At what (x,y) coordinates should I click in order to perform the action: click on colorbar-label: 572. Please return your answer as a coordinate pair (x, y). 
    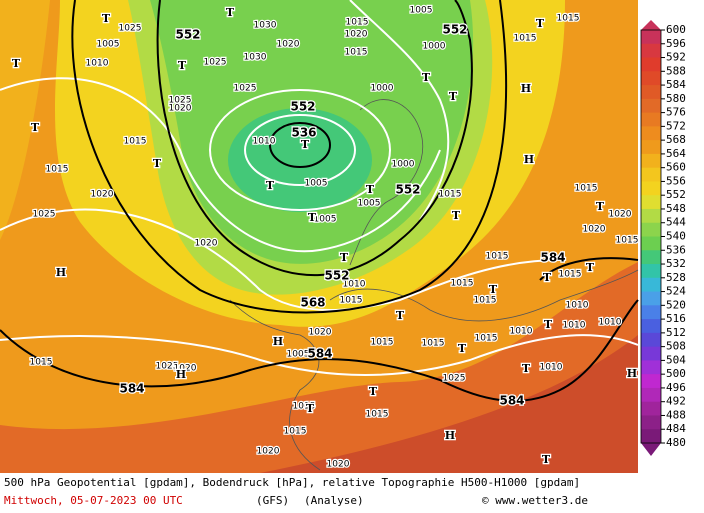
    Looking at the image, I should click on (676, 125).